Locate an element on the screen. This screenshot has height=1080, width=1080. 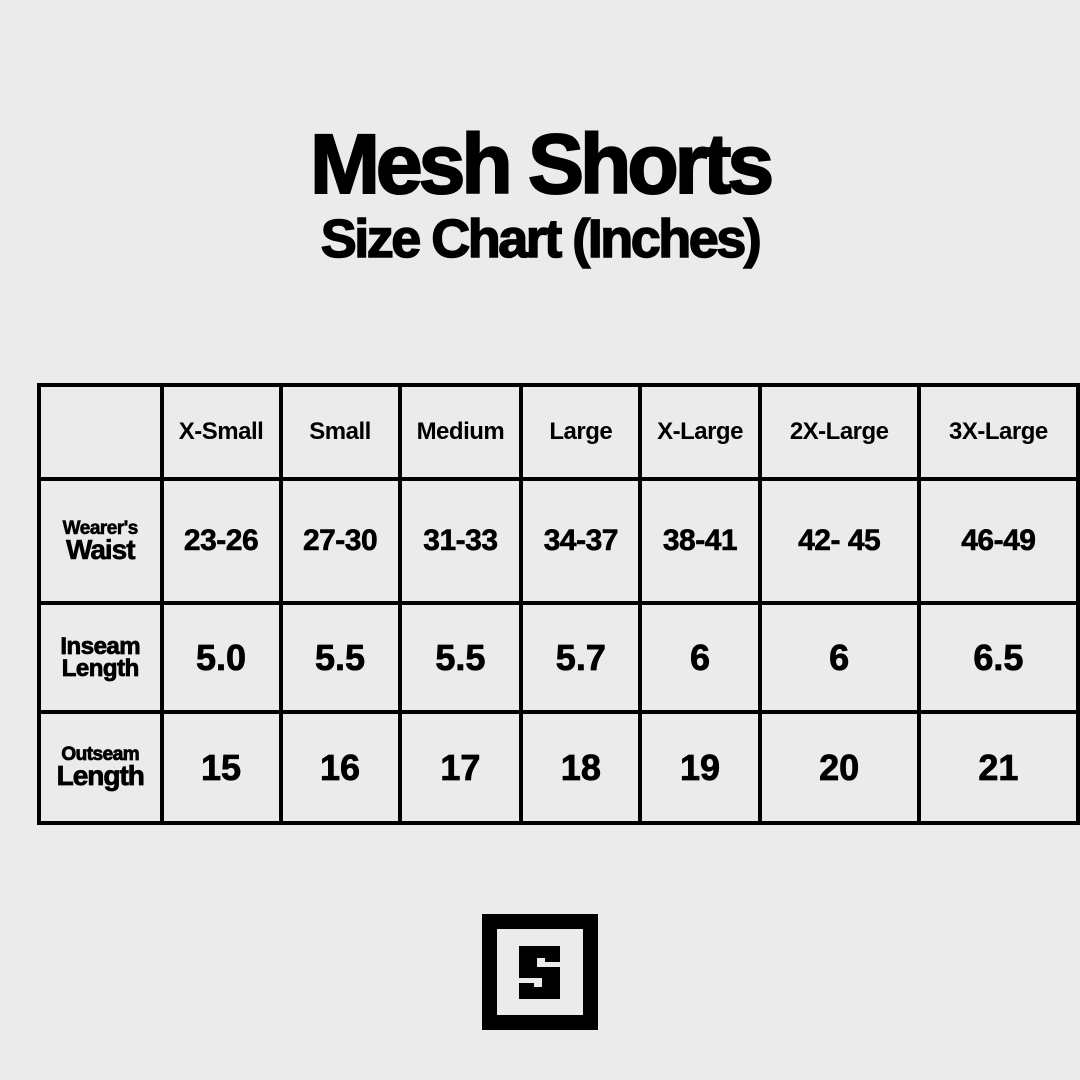
table-cell: 21 is located at coordinates (998, 767).